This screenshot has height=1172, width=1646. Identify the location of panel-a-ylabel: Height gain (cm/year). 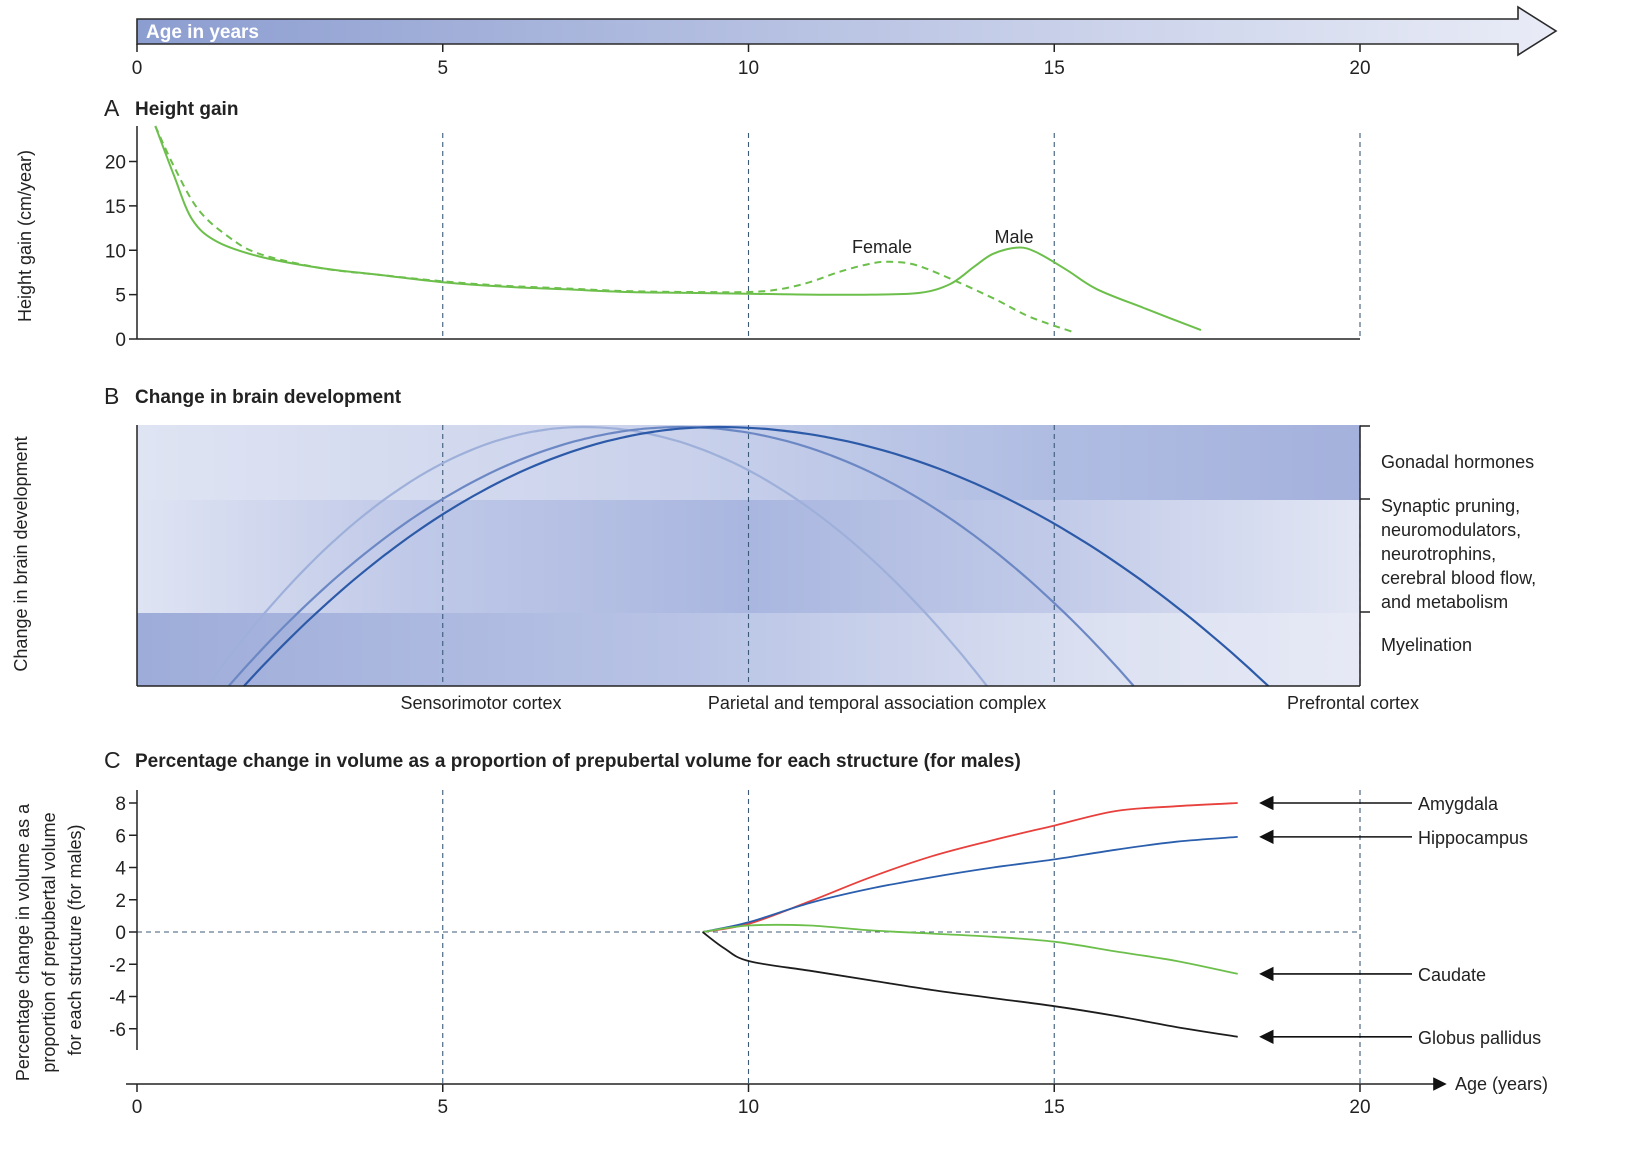
(25, 236).